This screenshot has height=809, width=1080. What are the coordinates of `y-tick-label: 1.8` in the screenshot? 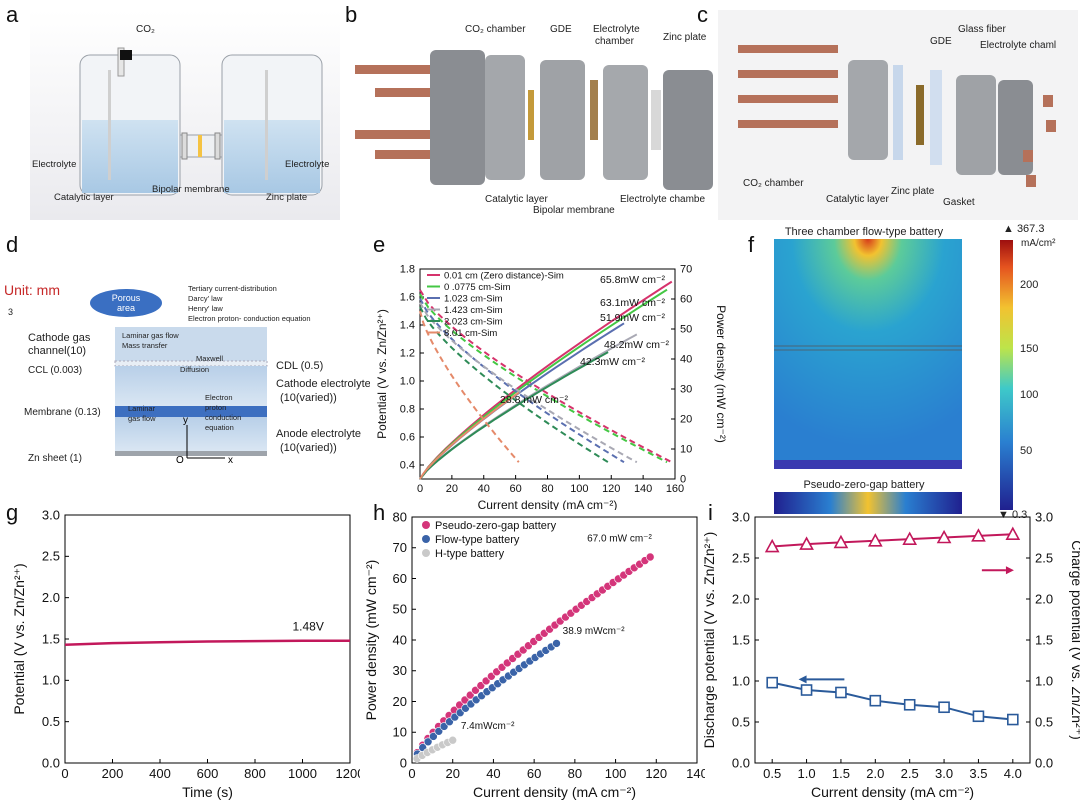 It's located at (407, 270).